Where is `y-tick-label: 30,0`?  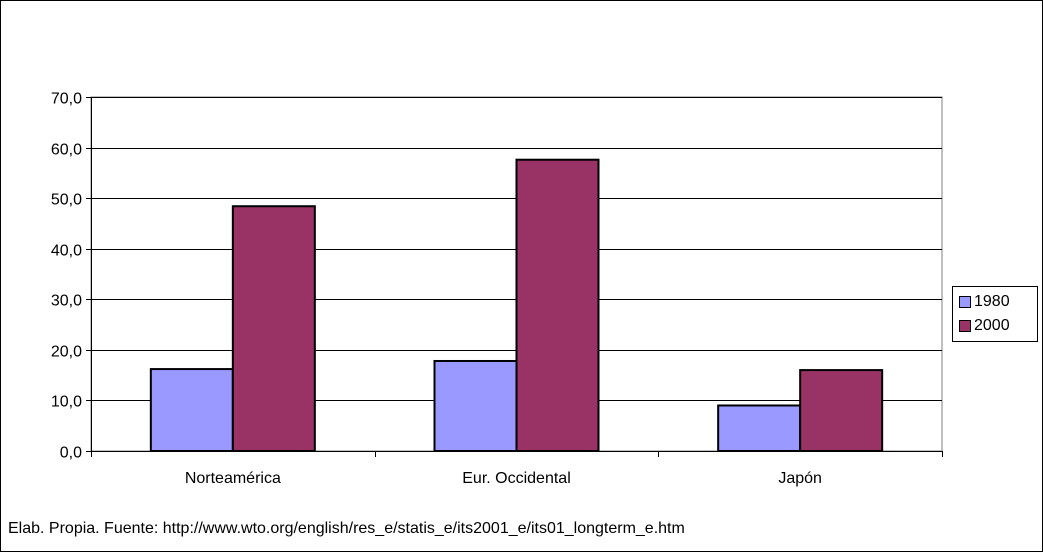 y-tick-label: 30,0 is located at coordinates (66, 301).